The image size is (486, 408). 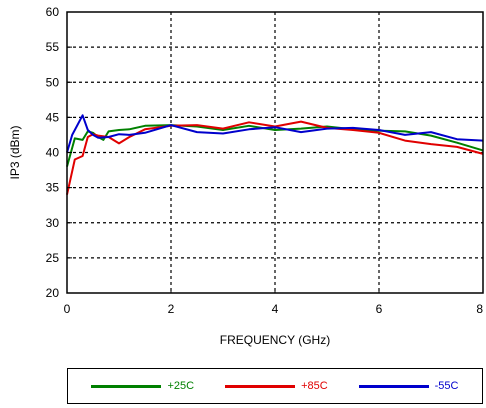 I want to click on legend-item-25c: +25C, so click(x=142, y=386).